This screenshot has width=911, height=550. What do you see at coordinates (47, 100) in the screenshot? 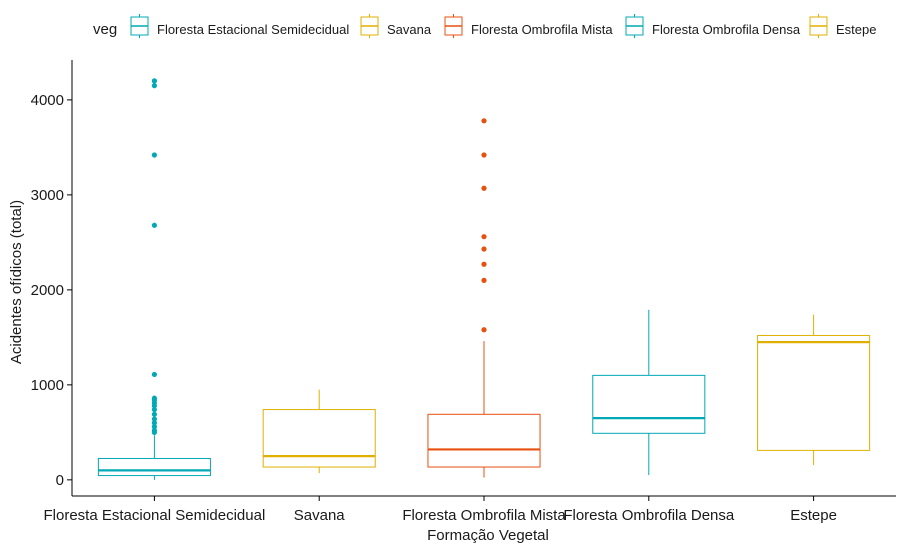
I see `y-tick-label: 4000` at bounding box center [47, 100].